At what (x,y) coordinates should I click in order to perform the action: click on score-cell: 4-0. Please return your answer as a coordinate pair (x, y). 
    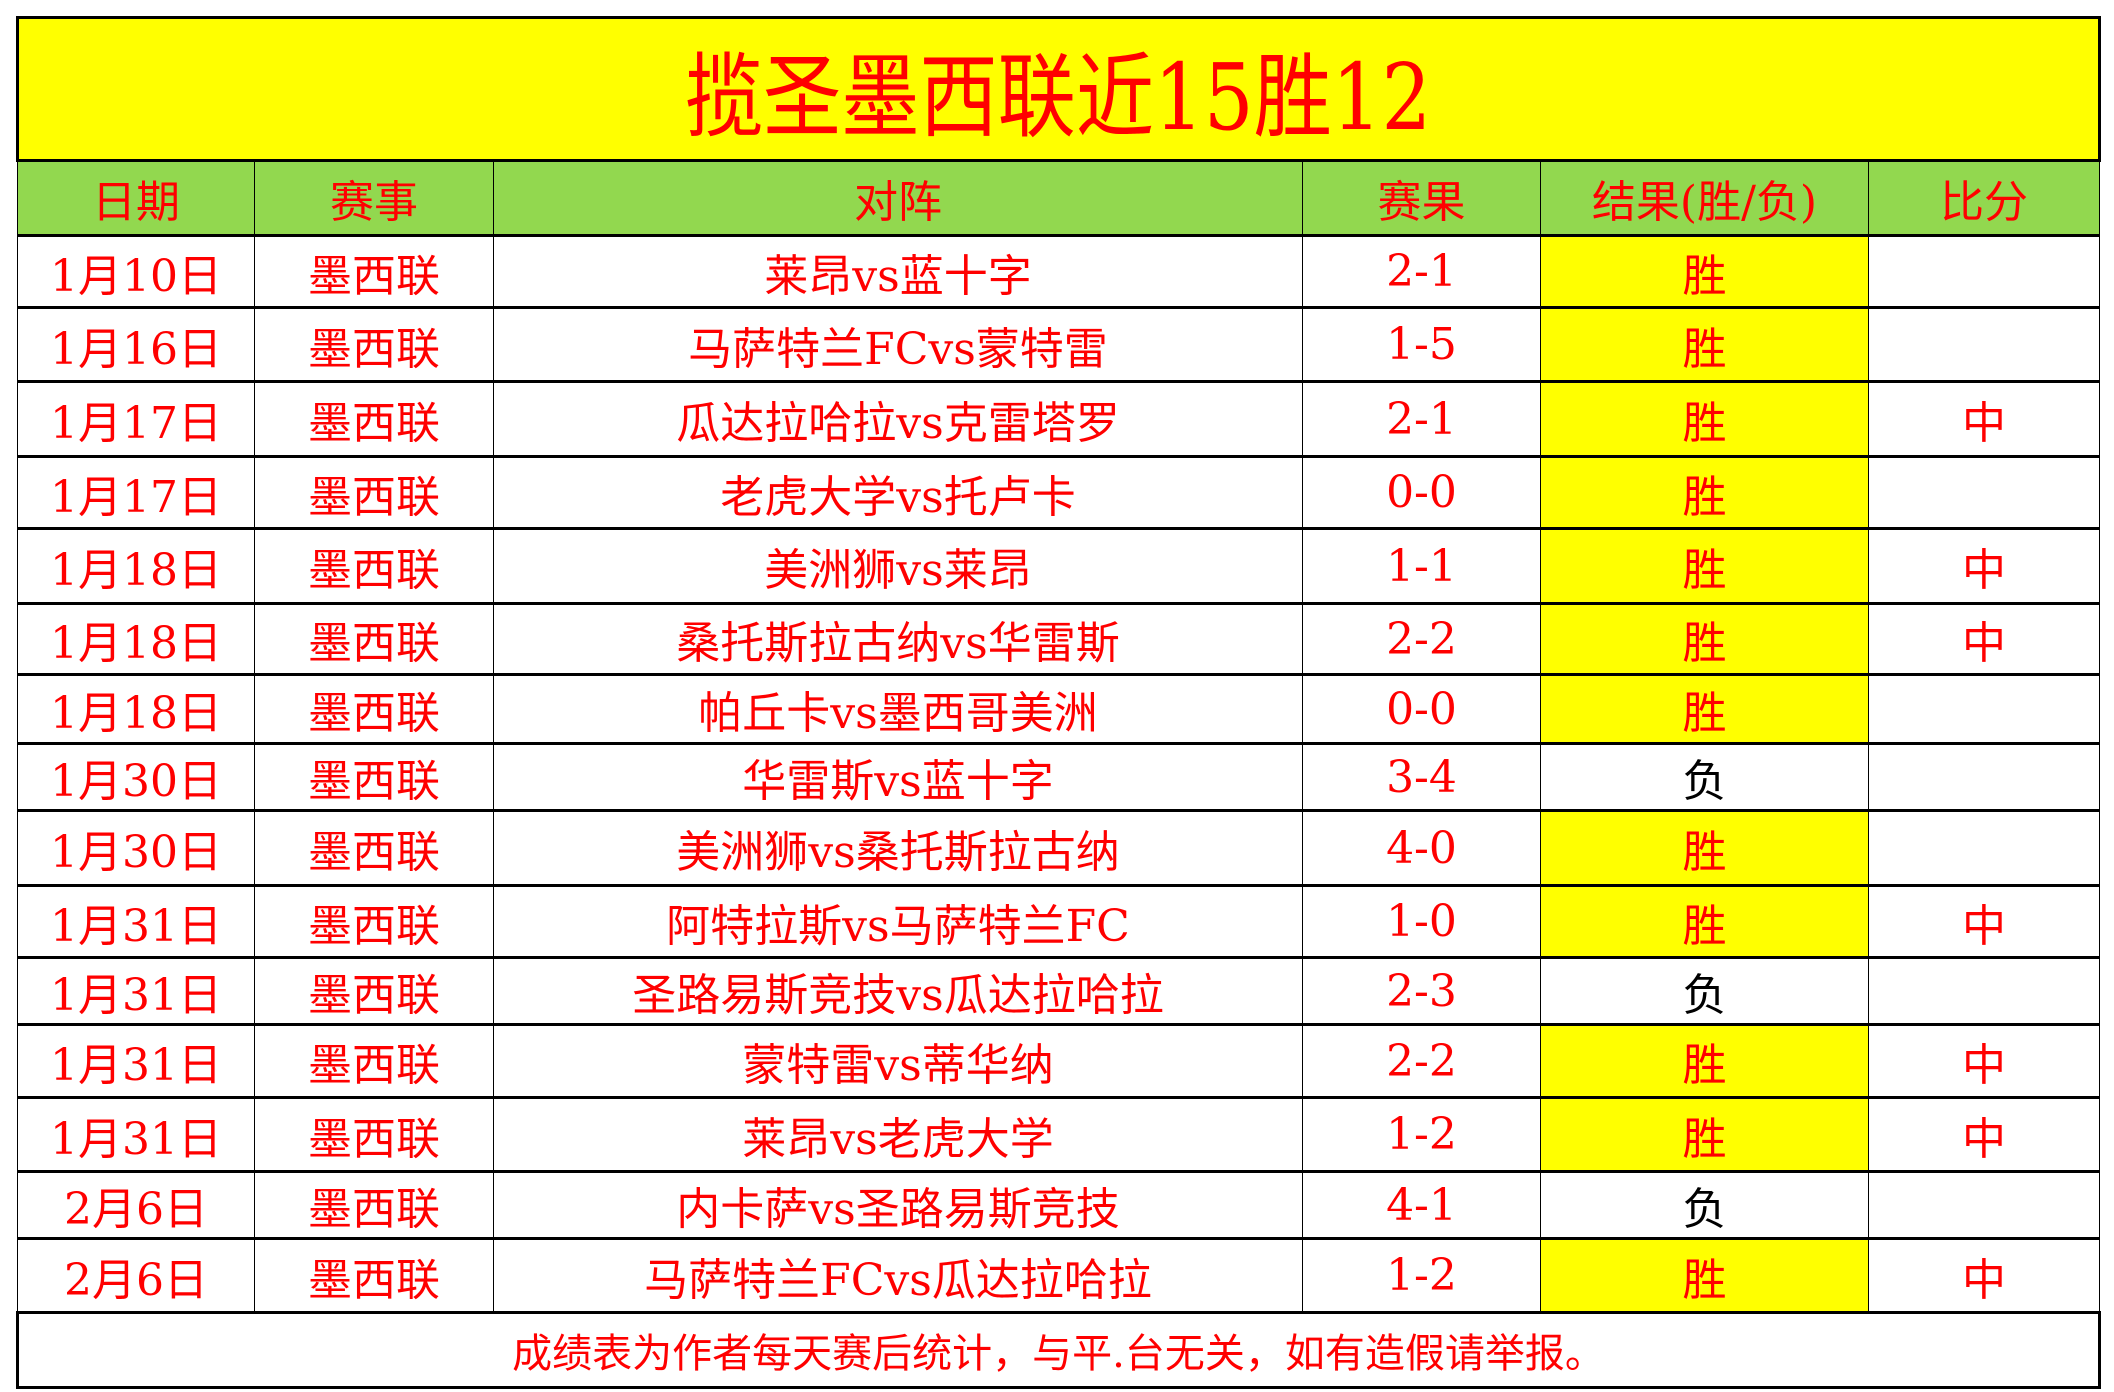
    Looking at the image, I should click on (1421, 848).